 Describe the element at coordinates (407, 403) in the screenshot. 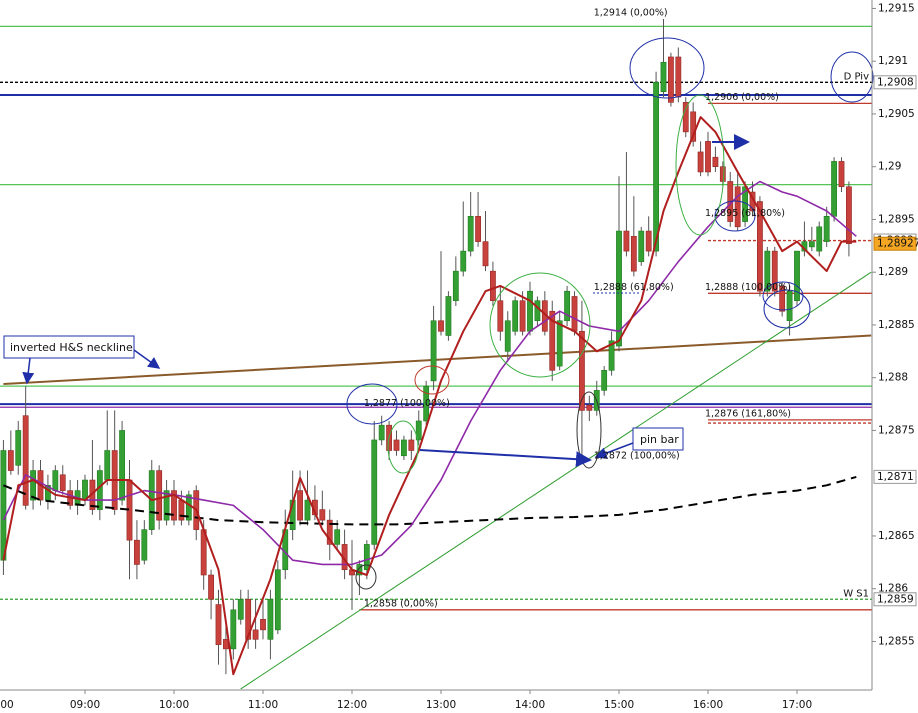

I see `fib-label: 1,2877 (100,00%)` at that location.